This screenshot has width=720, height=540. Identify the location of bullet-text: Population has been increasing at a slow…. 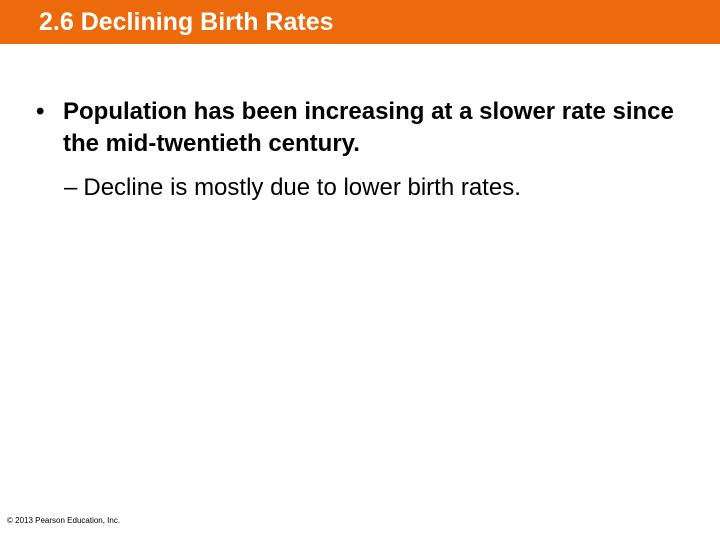
(368, 127).